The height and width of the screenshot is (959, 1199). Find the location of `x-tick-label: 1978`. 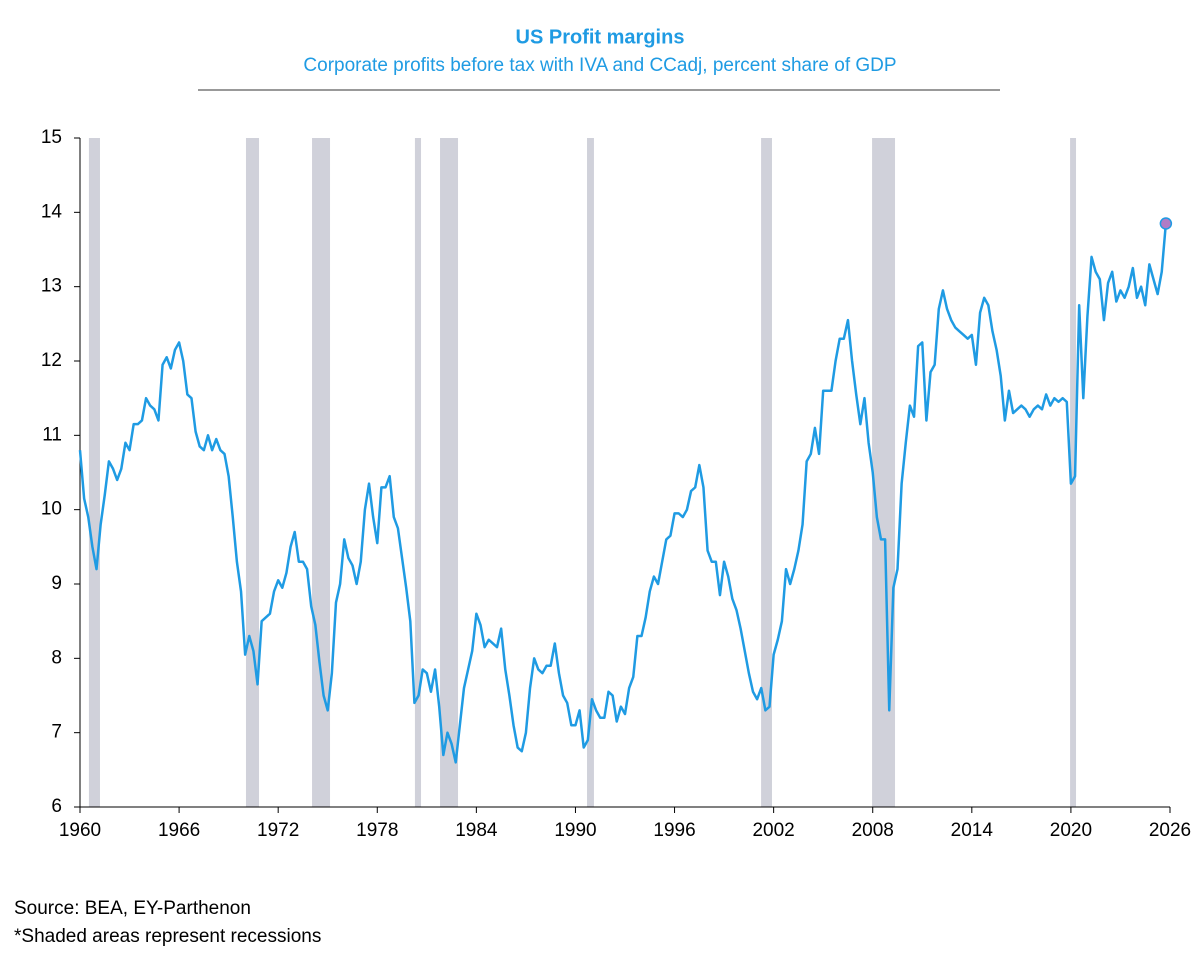

x-tick-label: 1978 is located at coordinates (377, 830).